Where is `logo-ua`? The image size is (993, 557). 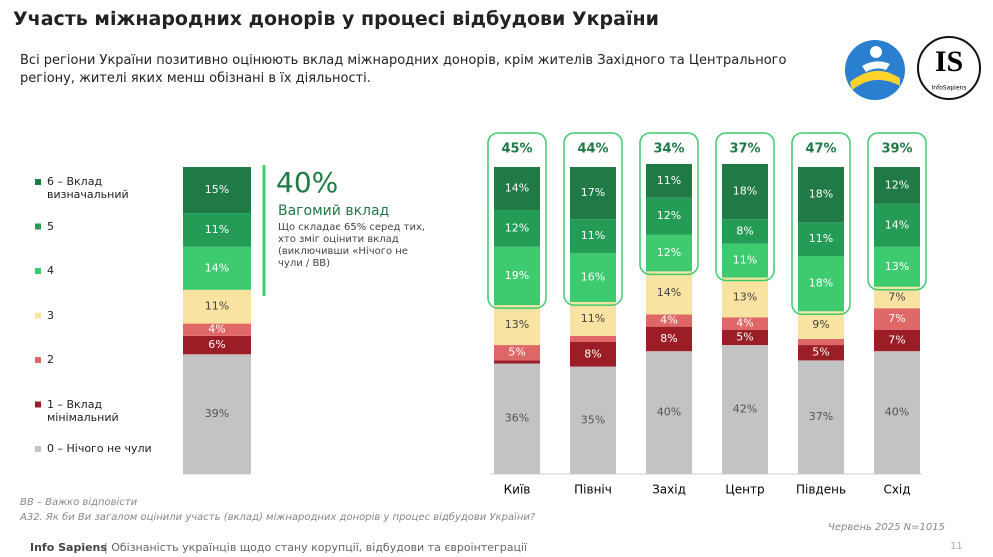
logo-ua is located at coordinates (875, 70).